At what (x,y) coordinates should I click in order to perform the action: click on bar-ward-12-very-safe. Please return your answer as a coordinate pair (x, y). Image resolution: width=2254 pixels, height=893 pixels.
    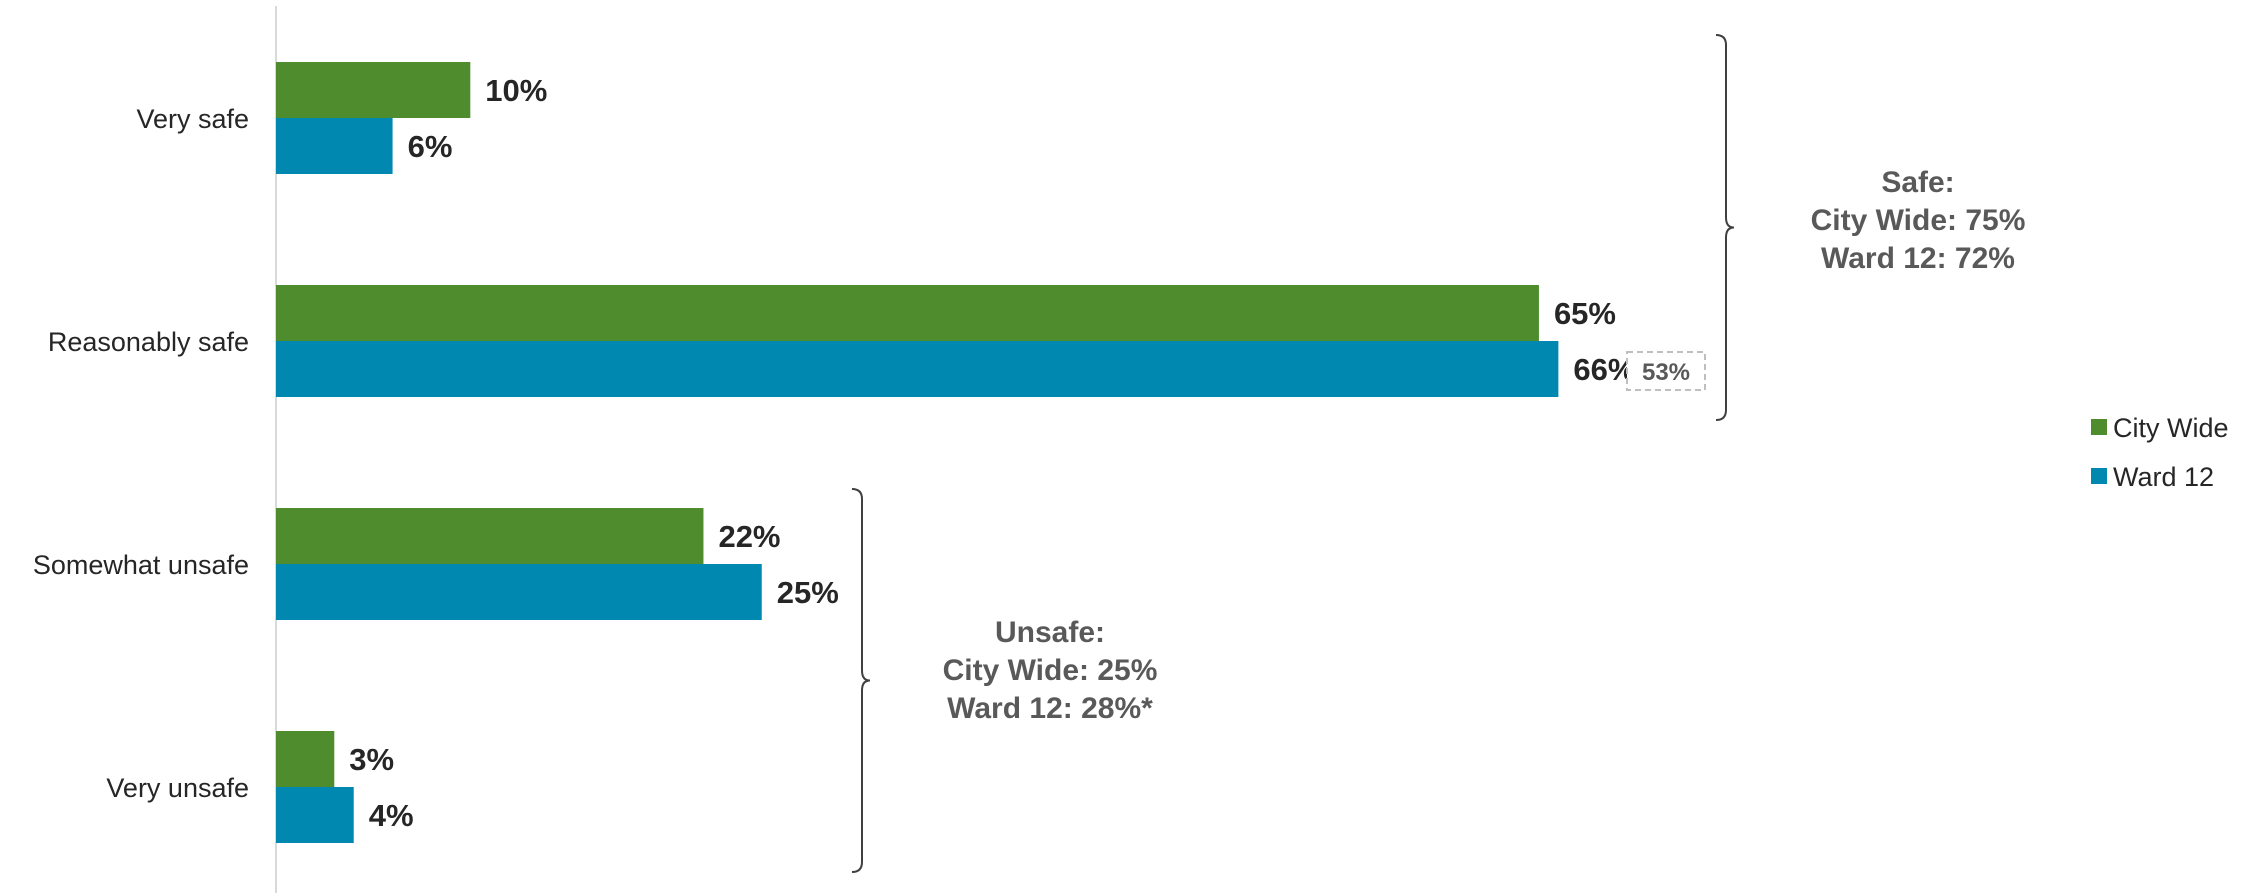
    Looking at the image, I should click on (334, 146).